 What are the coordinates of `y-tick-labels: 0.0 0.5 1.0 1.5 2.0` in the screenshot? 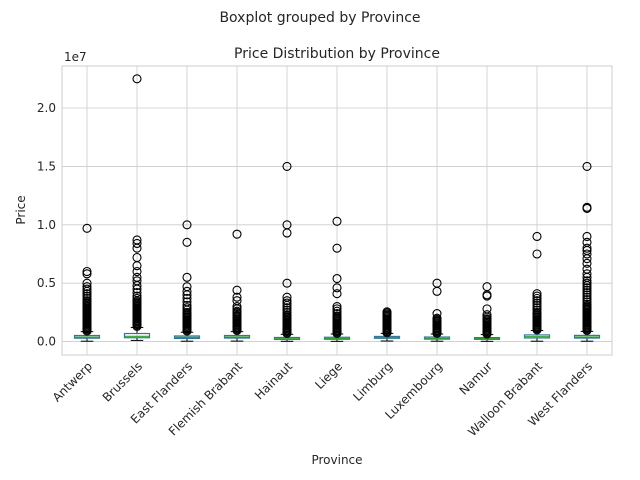 It's located at (46, 225).